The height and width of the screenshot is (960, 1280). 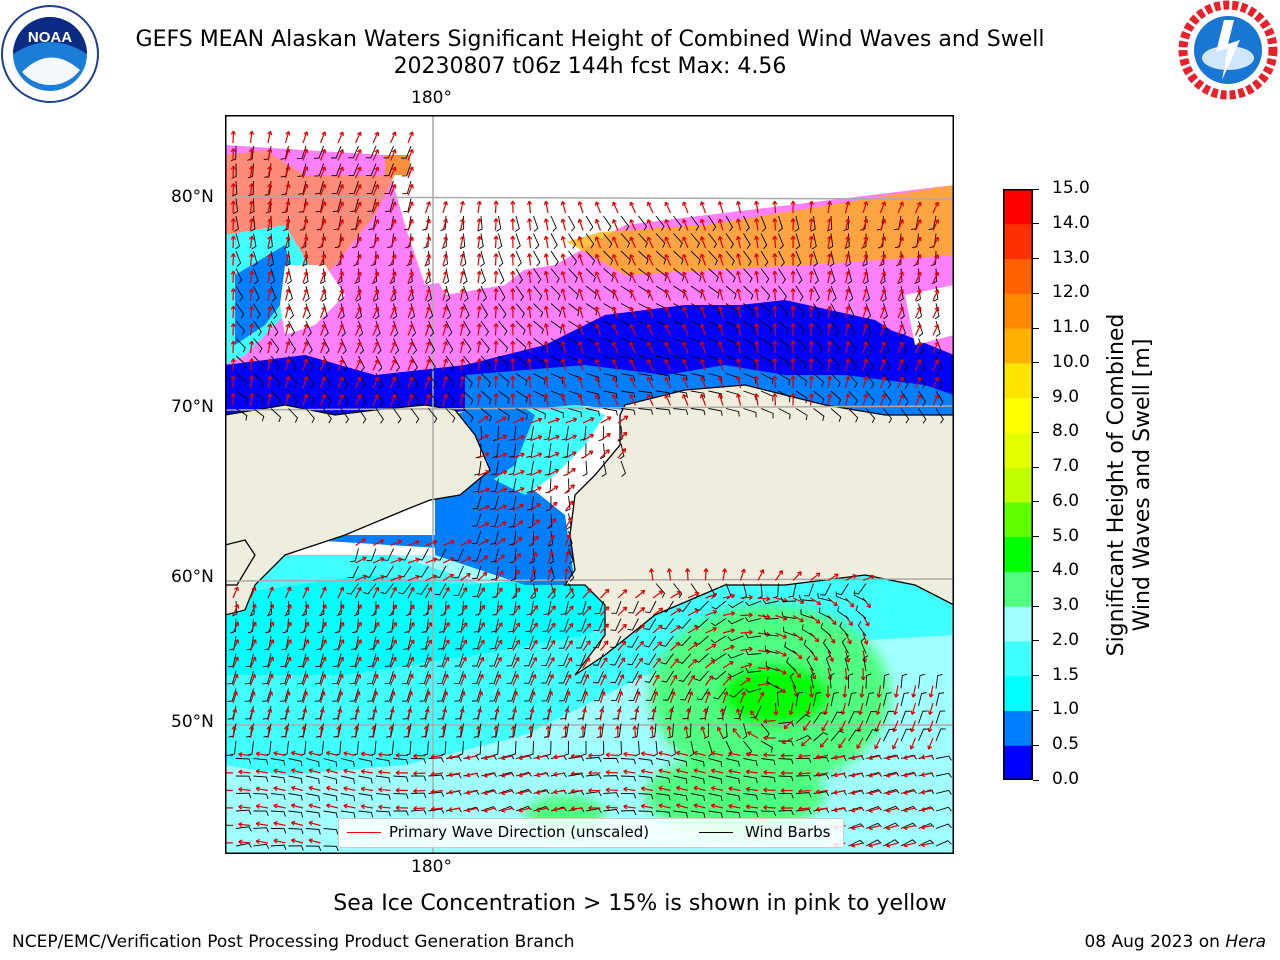 I want to click on colorbar-tick-label: 3.0, so click(x=1066, y=605).